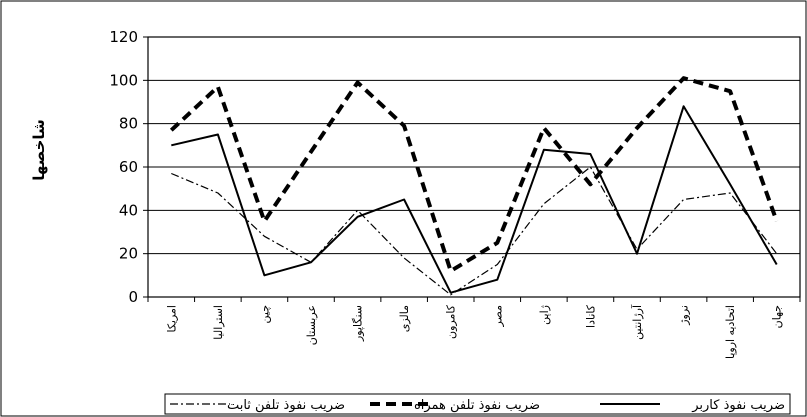 Image resolution: width=807 pixels, height=417 pixels. I want to click on legend-label-2: ضریب نفوذ تلفن همراه, so click(477, 405).